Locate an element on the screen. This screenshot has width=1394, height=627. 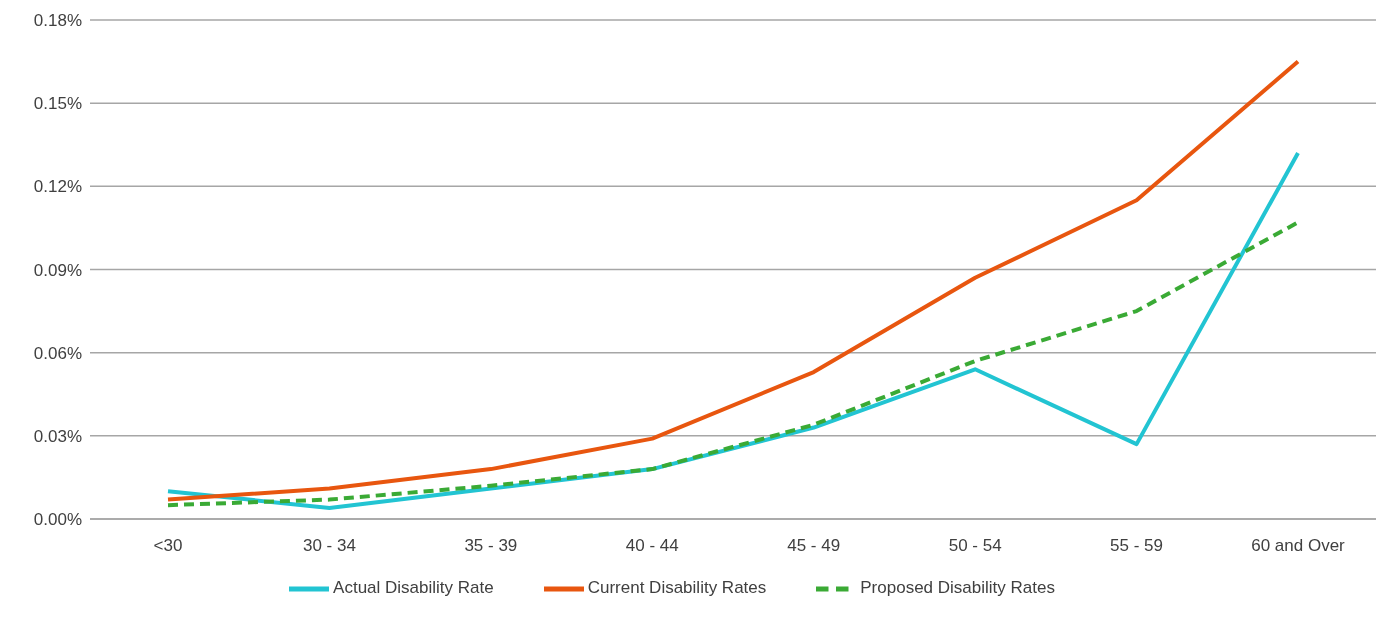
x-tick-label: 45 - 49 is located at coordinates (814, 546).